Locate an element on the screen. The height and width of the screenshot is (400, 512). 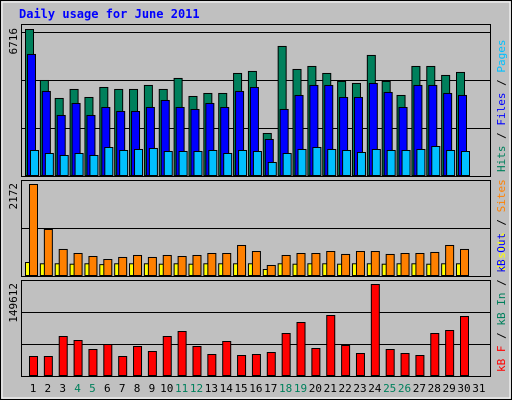
x-tick-label: 15 is located at coordinates (240, 388).